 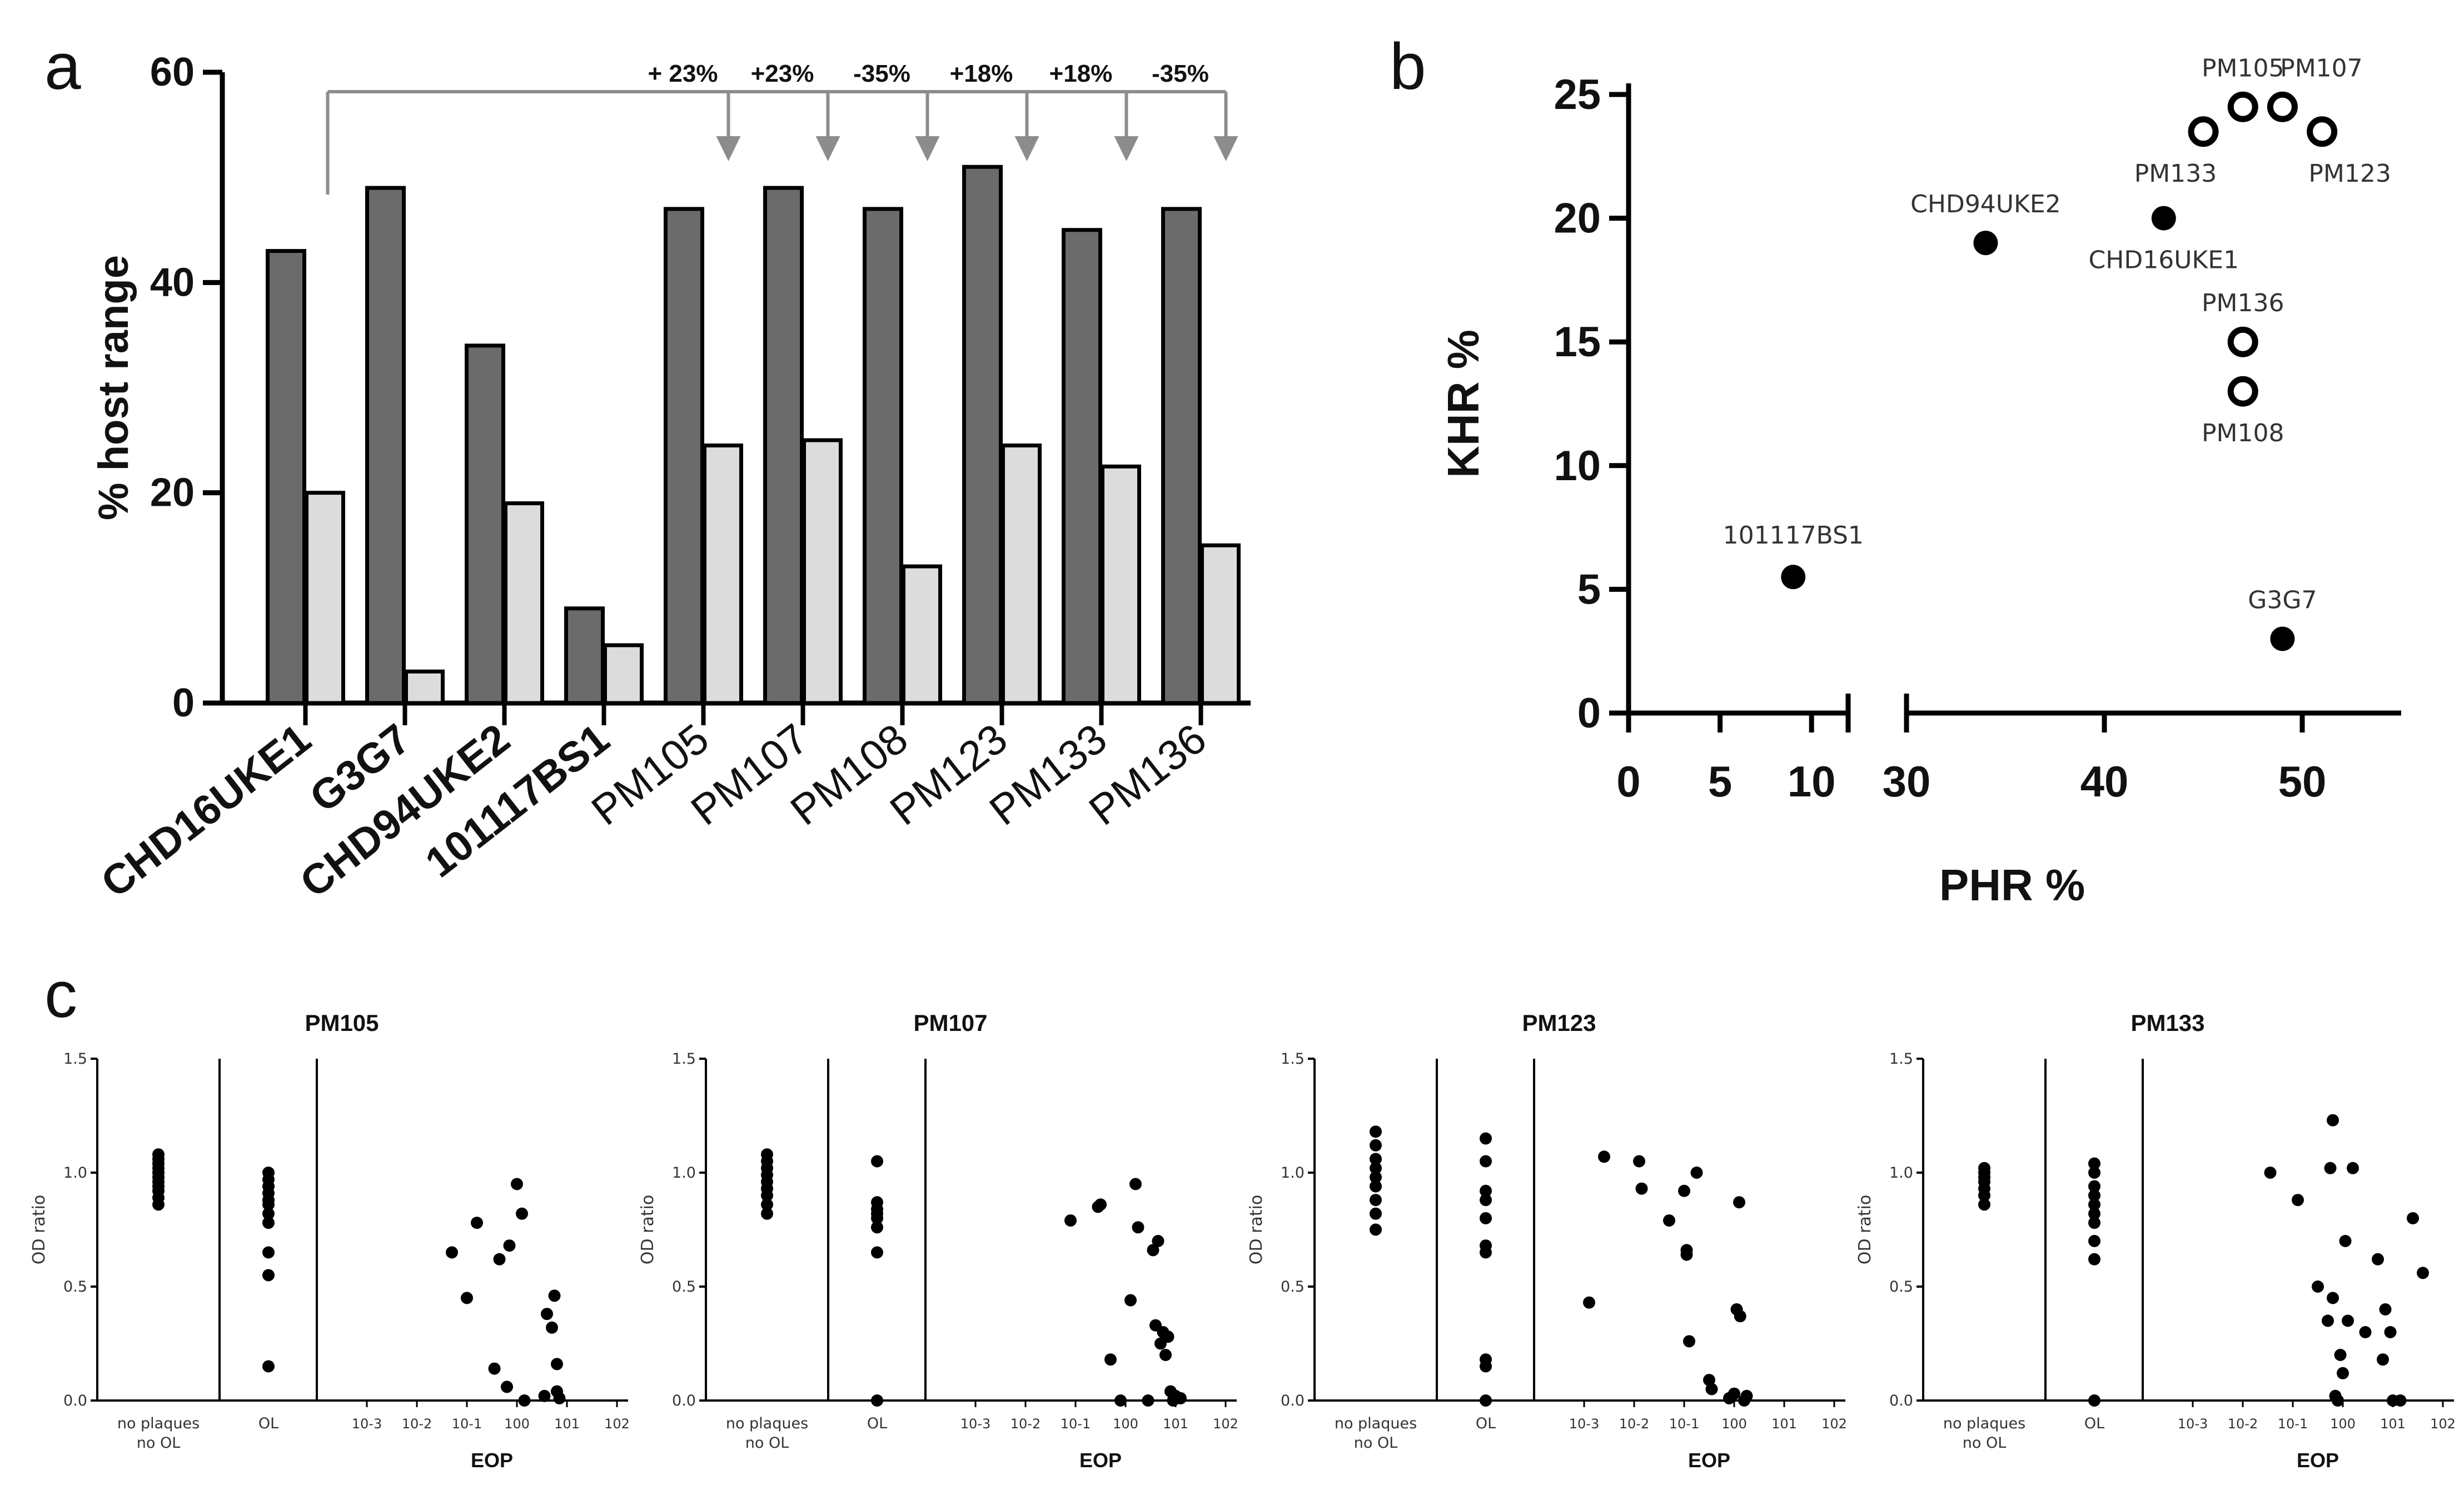 What do you see at coordinates (617, 1424) in the screenshot?
I see `eop-tick-label: 102` at bounding box center [617, 1424].